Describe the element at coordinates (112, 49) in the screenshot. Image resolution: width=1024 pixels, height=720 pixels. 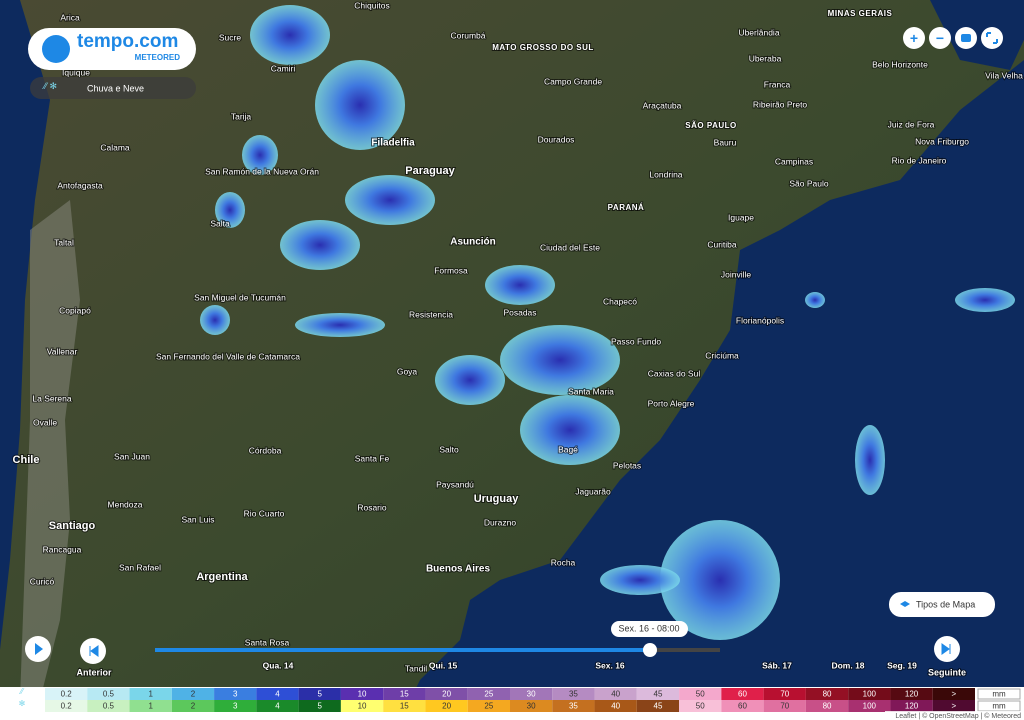
I see `logo-box` at that location.